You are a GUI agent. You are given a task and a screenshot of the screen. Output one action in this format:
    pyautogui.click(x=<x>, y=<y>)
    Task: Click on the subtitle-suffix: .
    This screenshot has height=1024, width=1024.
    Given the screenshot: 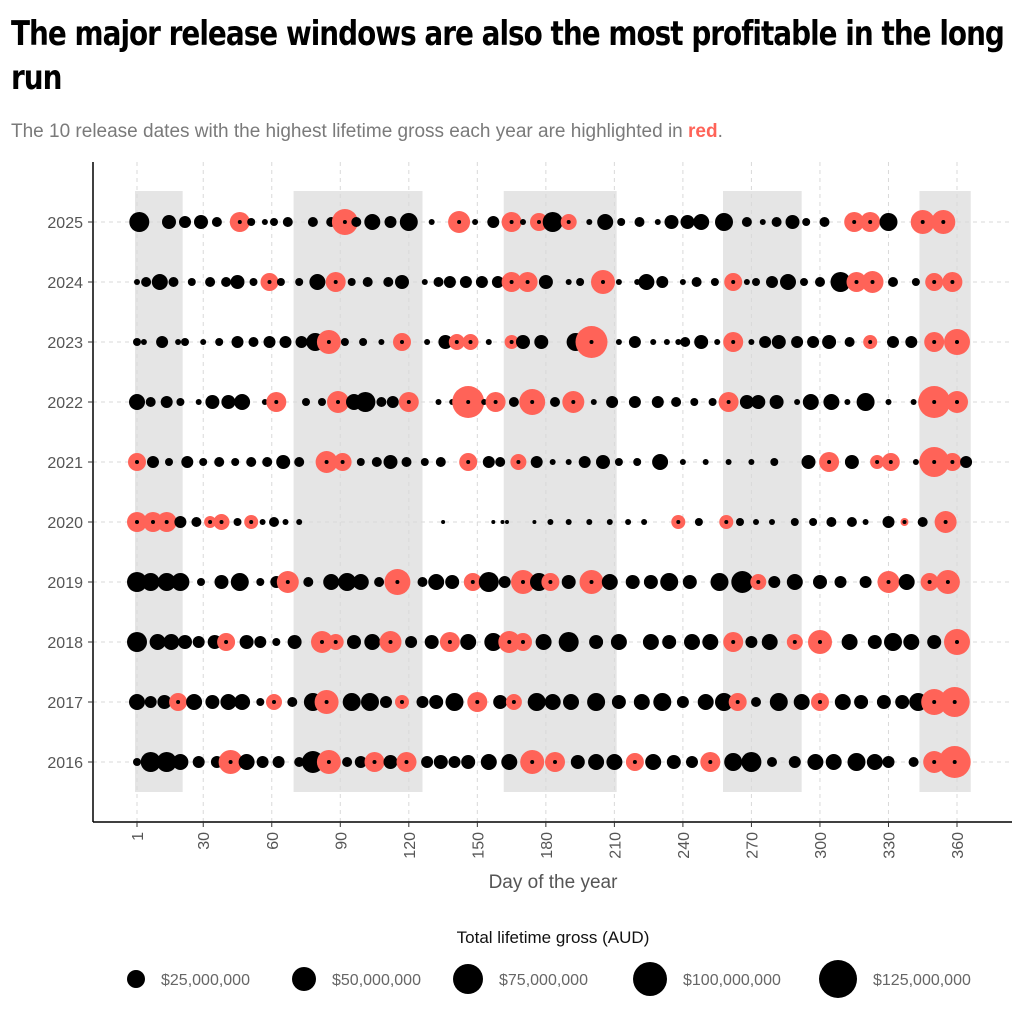 What is the action you would take?
    pyautogui.click(x=720, y=131)
    